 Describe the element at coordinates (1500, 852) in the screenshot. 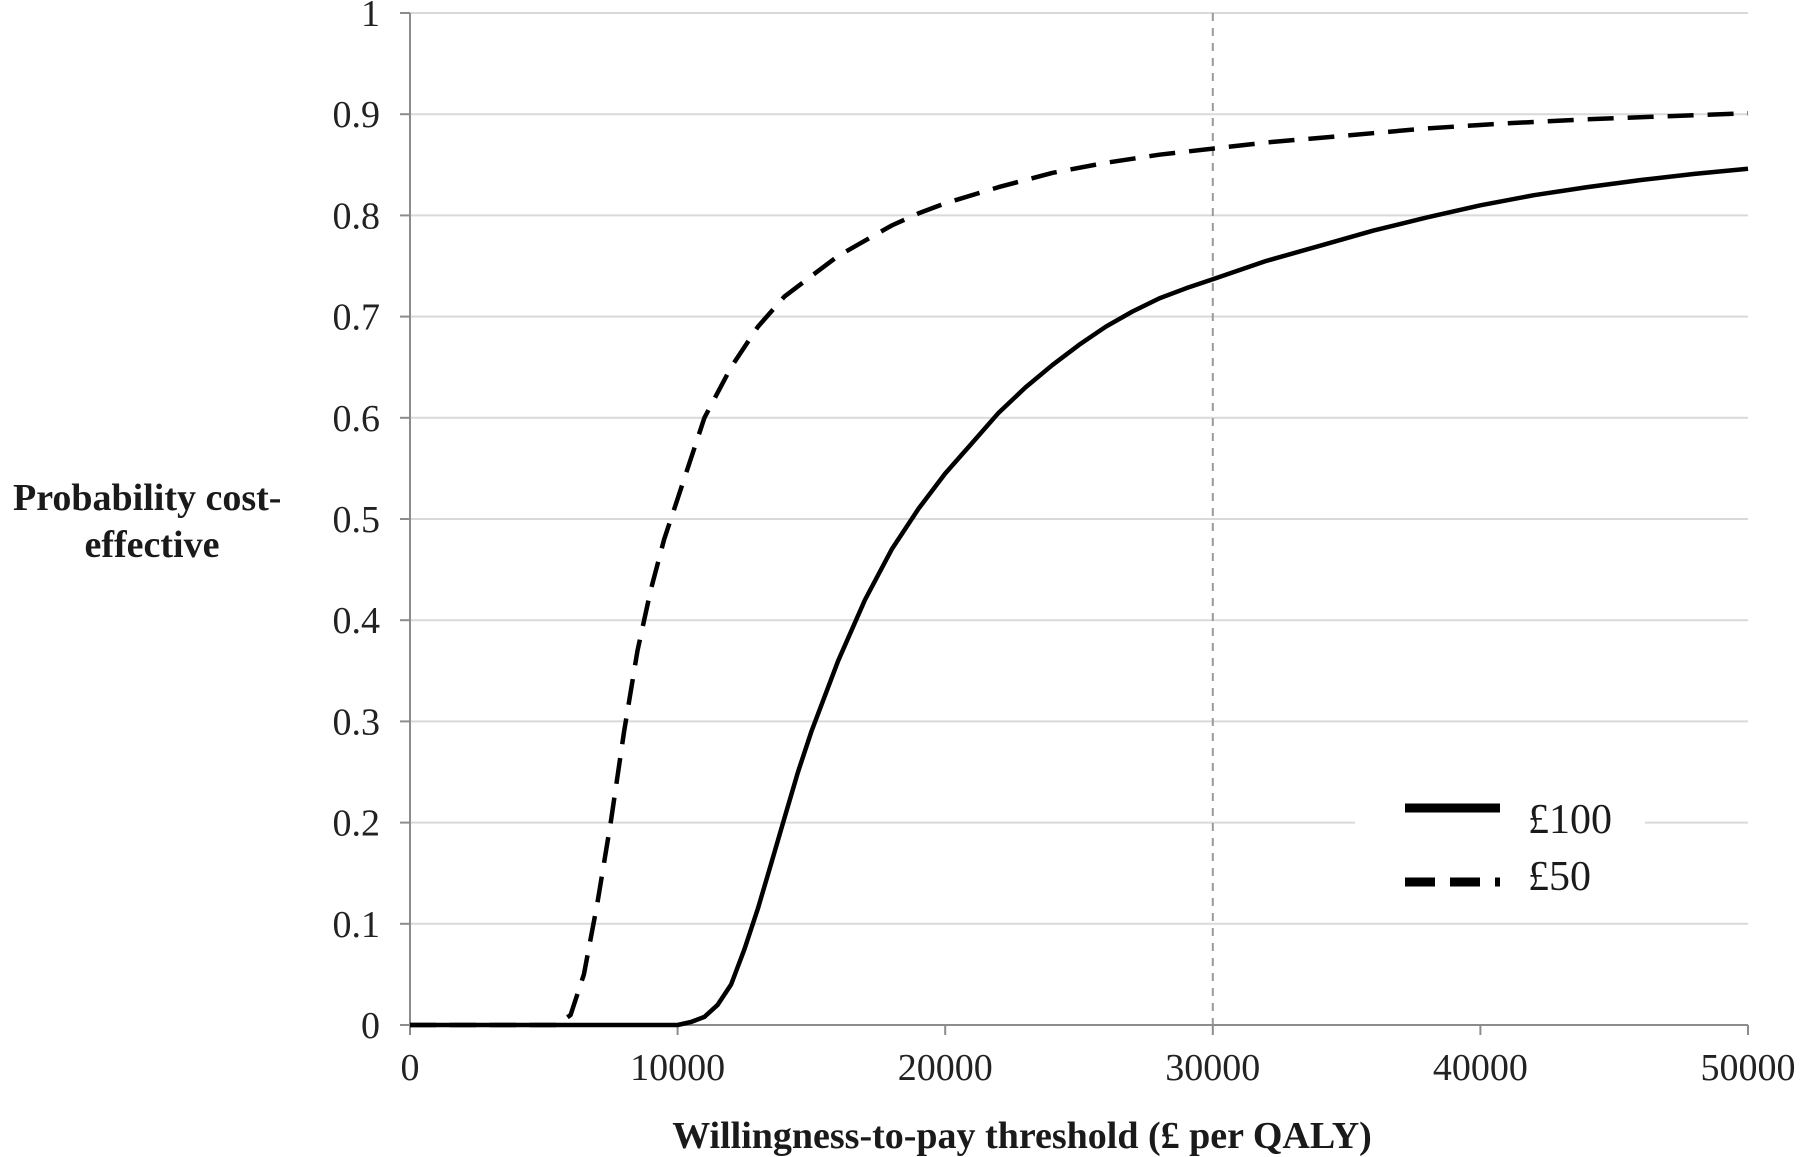

I see `legend: £100 £50` at that location.